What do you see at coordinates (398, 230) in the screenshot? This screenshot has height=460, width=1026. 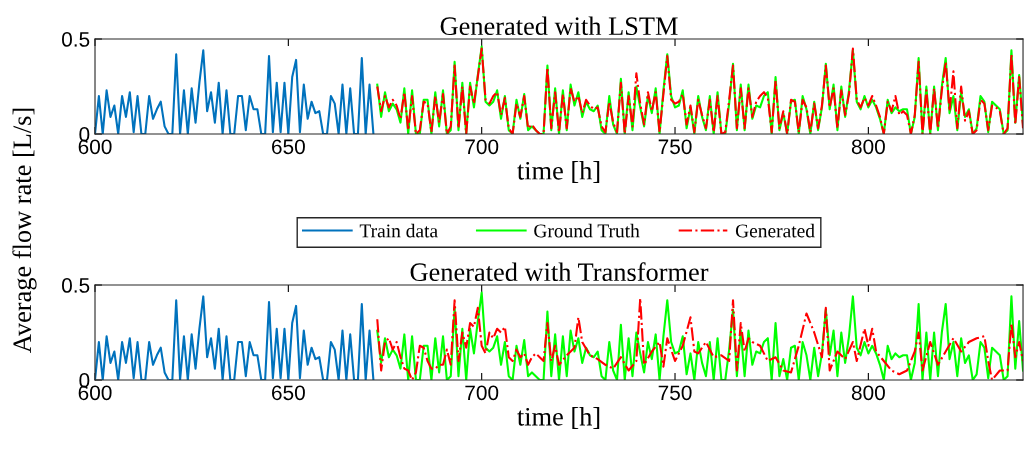 I see `legend-label: Train data` at bounding box center [398, 230].